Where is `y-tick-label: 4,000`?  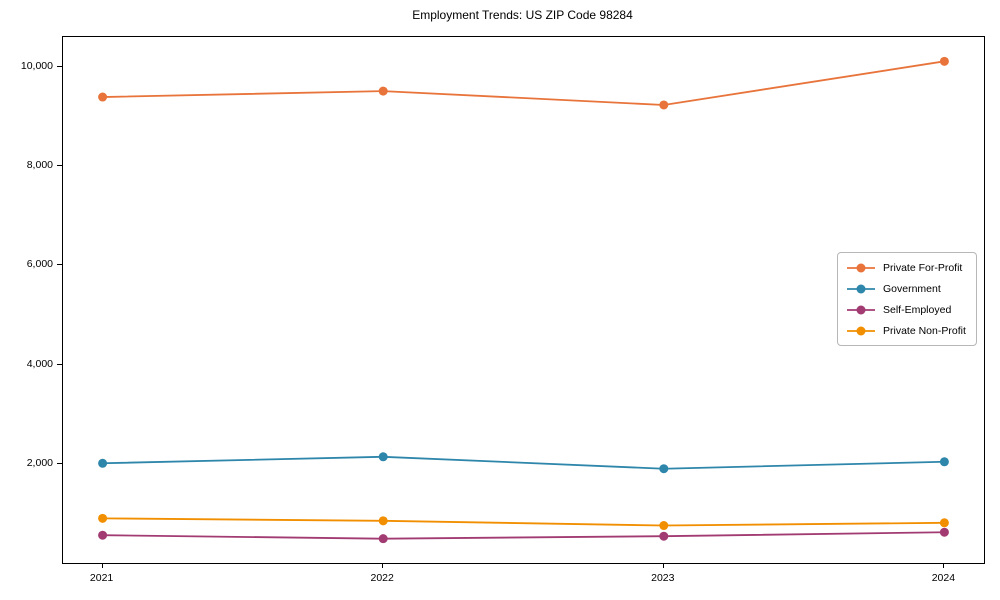
y-tick-label: 4,000 is located at coordinates (39, 363).